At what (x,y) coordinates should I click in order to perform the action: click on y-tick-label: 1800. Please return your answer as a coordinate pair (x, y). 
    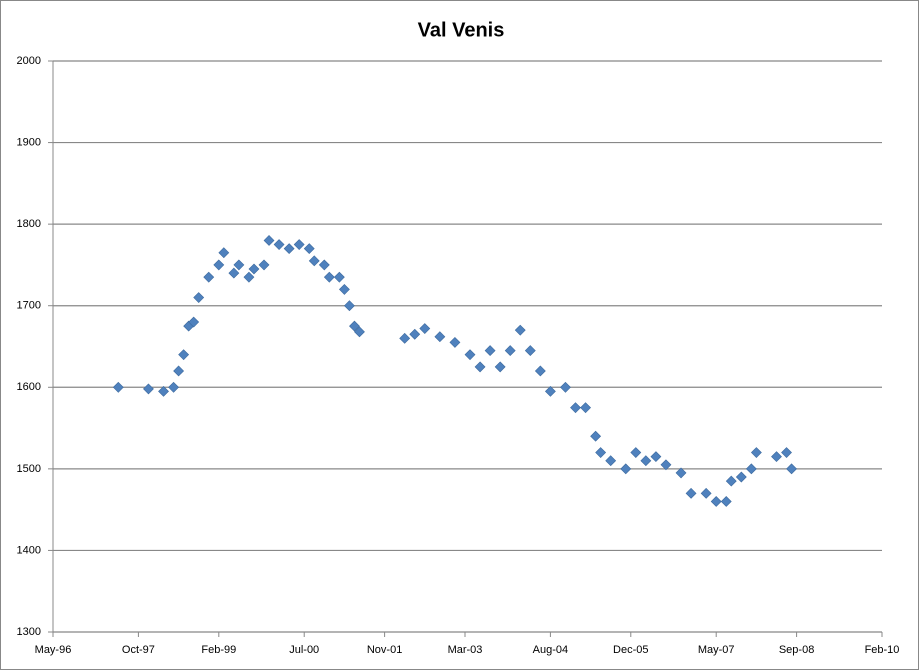
    Looking at the image, I should click on (29, 224).